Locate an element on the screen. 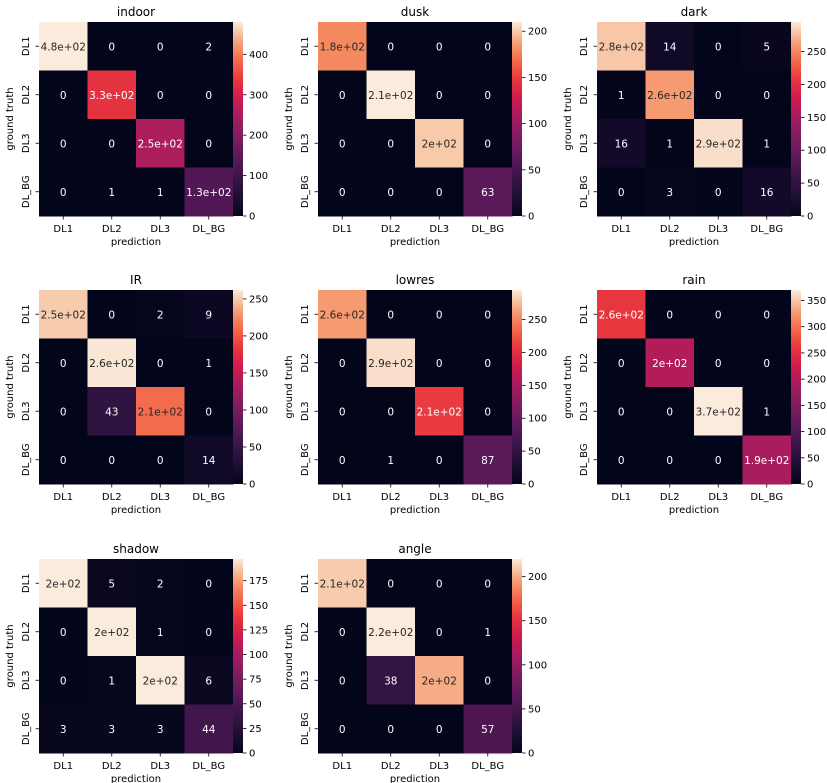  x-tick-label: DL2 is located at coordinates (112, 497).